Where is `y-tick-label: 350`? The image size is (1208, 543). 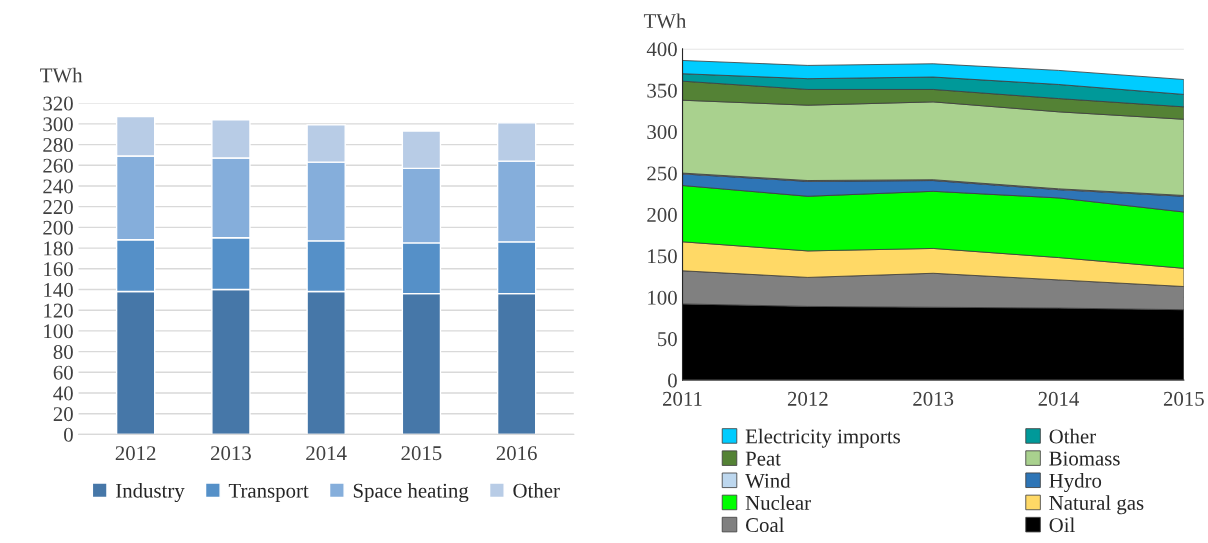
y-tick-label: 350 is located at coordinates (662, 90).